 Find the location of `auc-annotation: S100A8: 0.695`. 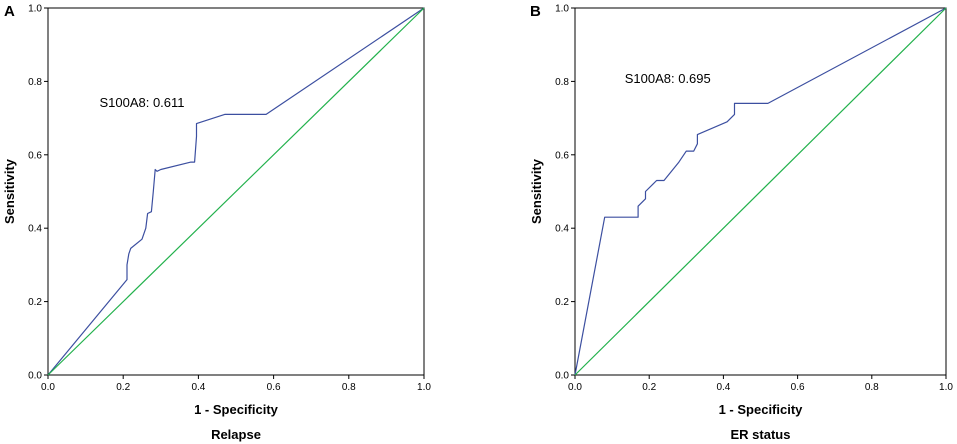

auc-annotation: S100A8: 0.695 is located at coordinates (668, 78).